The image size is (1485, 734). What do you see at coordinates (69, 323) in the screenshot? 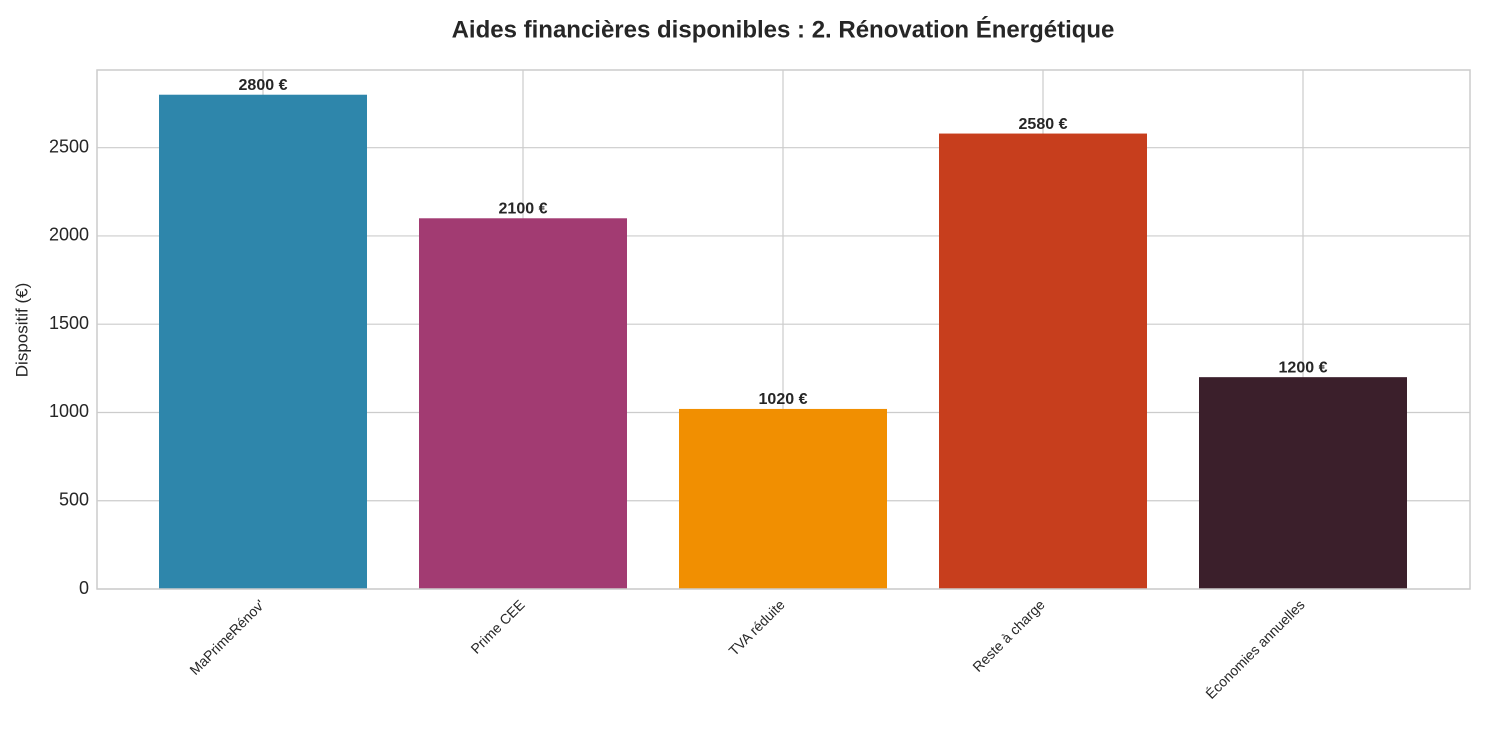
I see `y-tick-label: 1500` at bounding box center [69, 323].